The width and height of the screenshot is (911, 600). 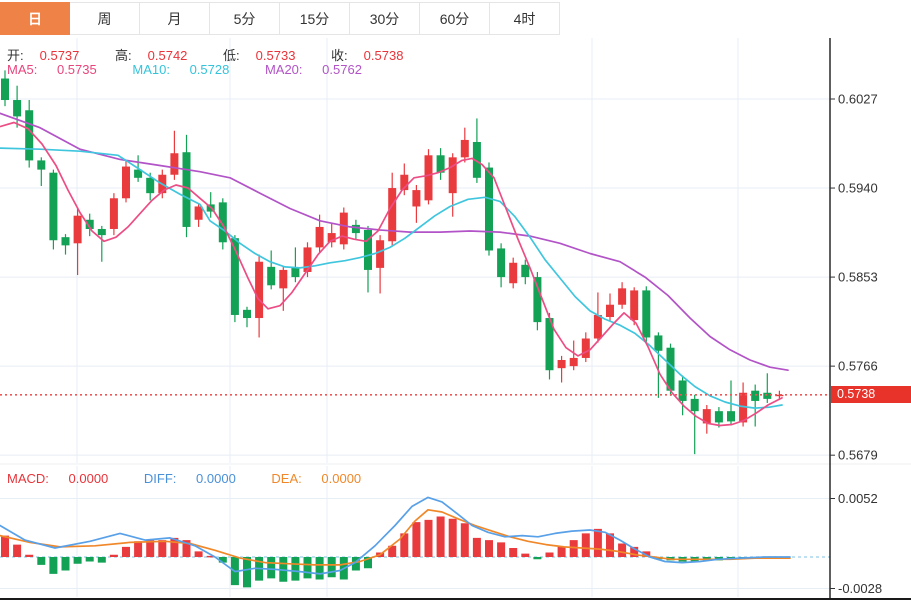 I want to click on axis-tick-label: 0.5940, so click(x=858, y=188).